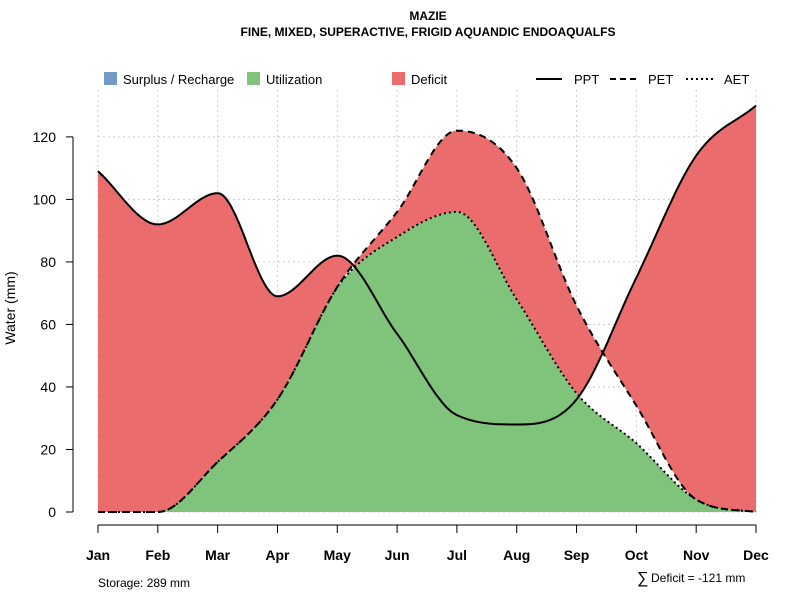 This screenshot has width=800, height=600. I want to click on y-axis-label: Water (mm), so click(10, 307).